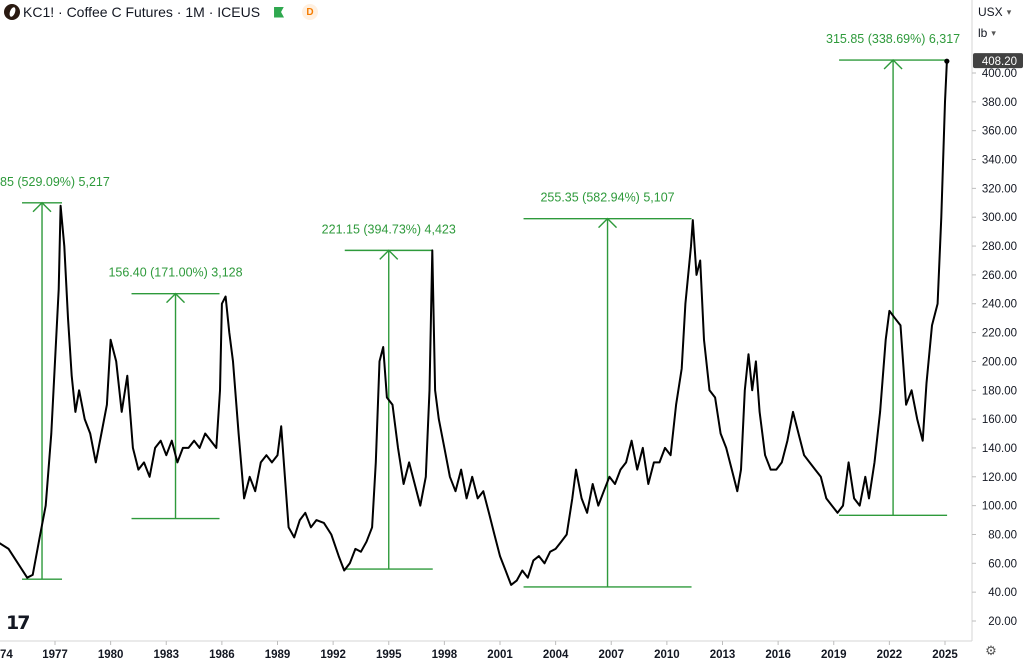  What do you see at coordinates (1002, 622) in the screenshot?
I see `y-tick-label: 20.00` at bounding box center [1002, 622].